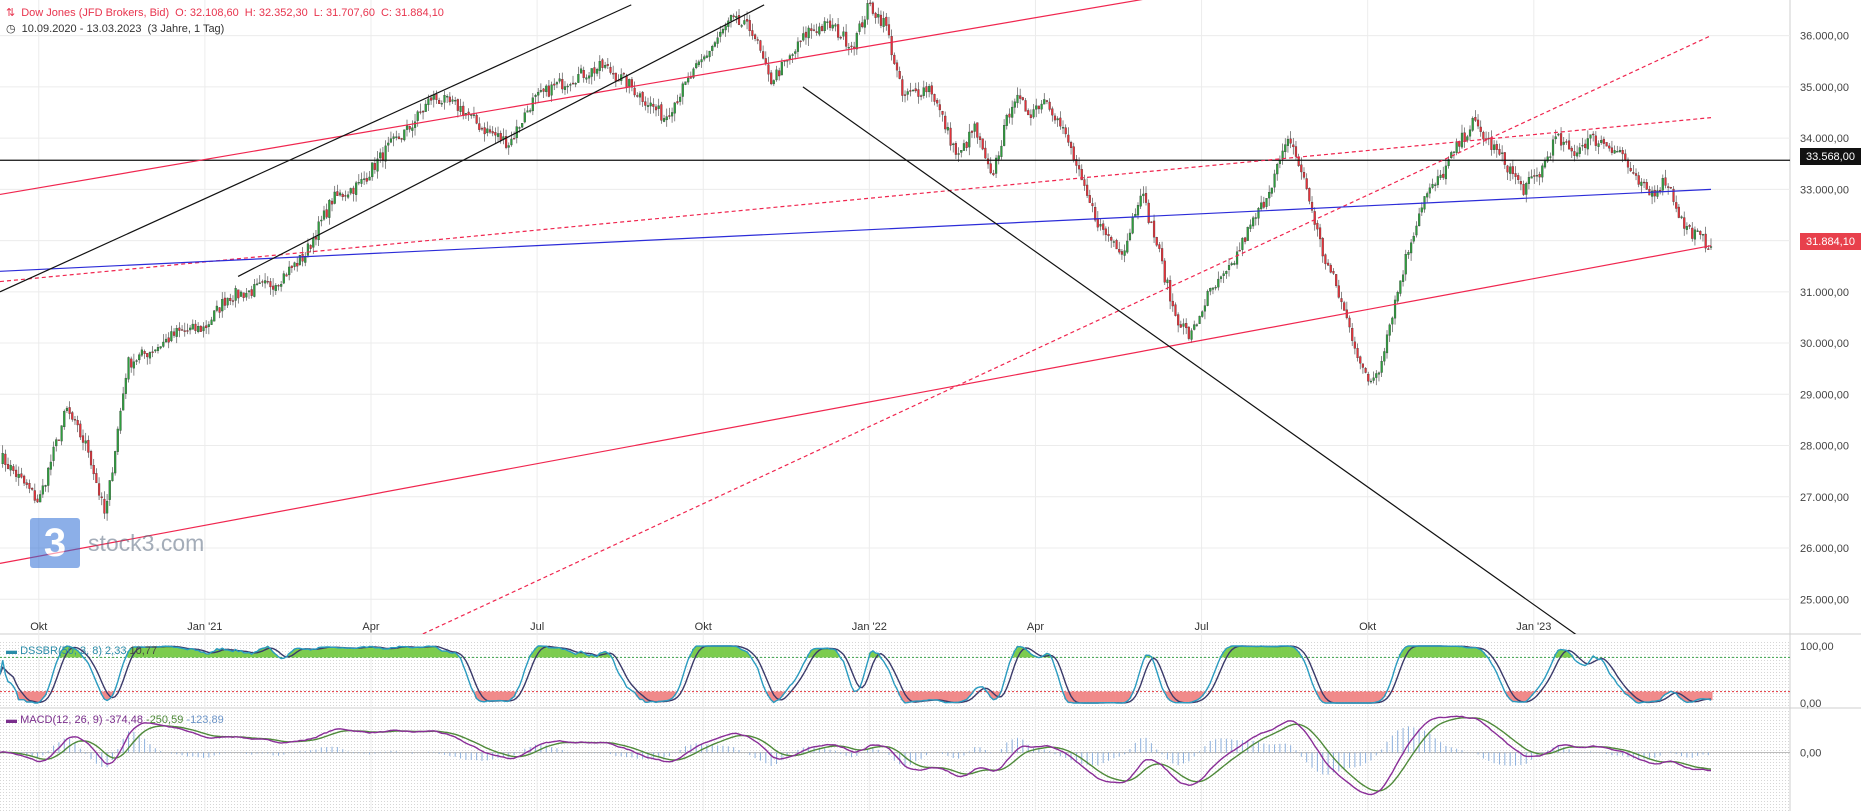 This screenshot has height=811, width=1861. Describe the element at coordinates (11, 651) in the screenshot. I see `dssbr-handle-icon: ▬` at that location.